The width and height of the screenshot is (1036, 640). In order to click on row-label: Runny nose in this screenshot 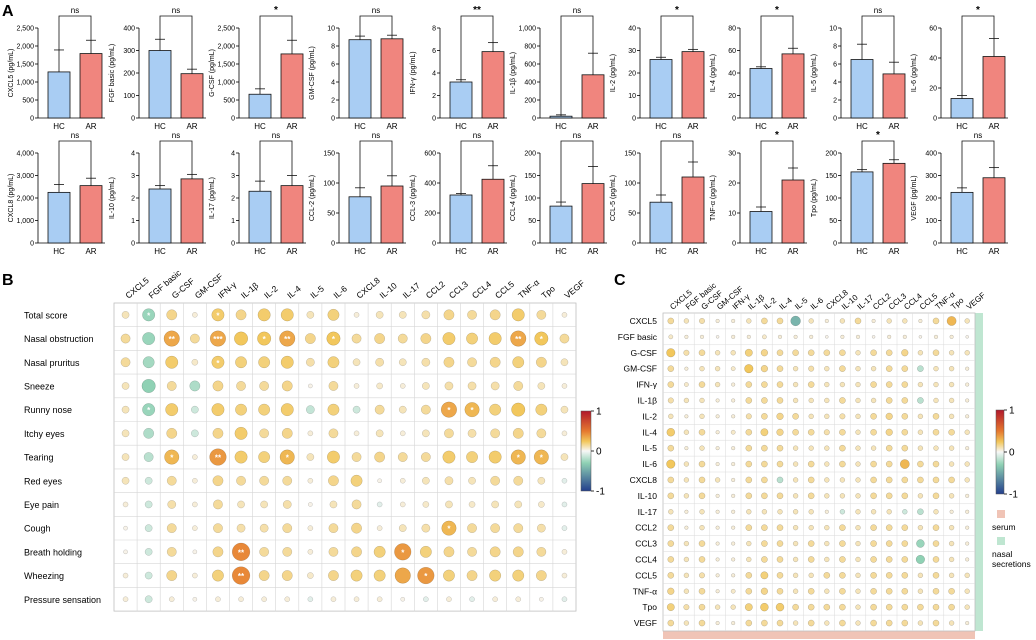, I will do `click(48, 410)`.